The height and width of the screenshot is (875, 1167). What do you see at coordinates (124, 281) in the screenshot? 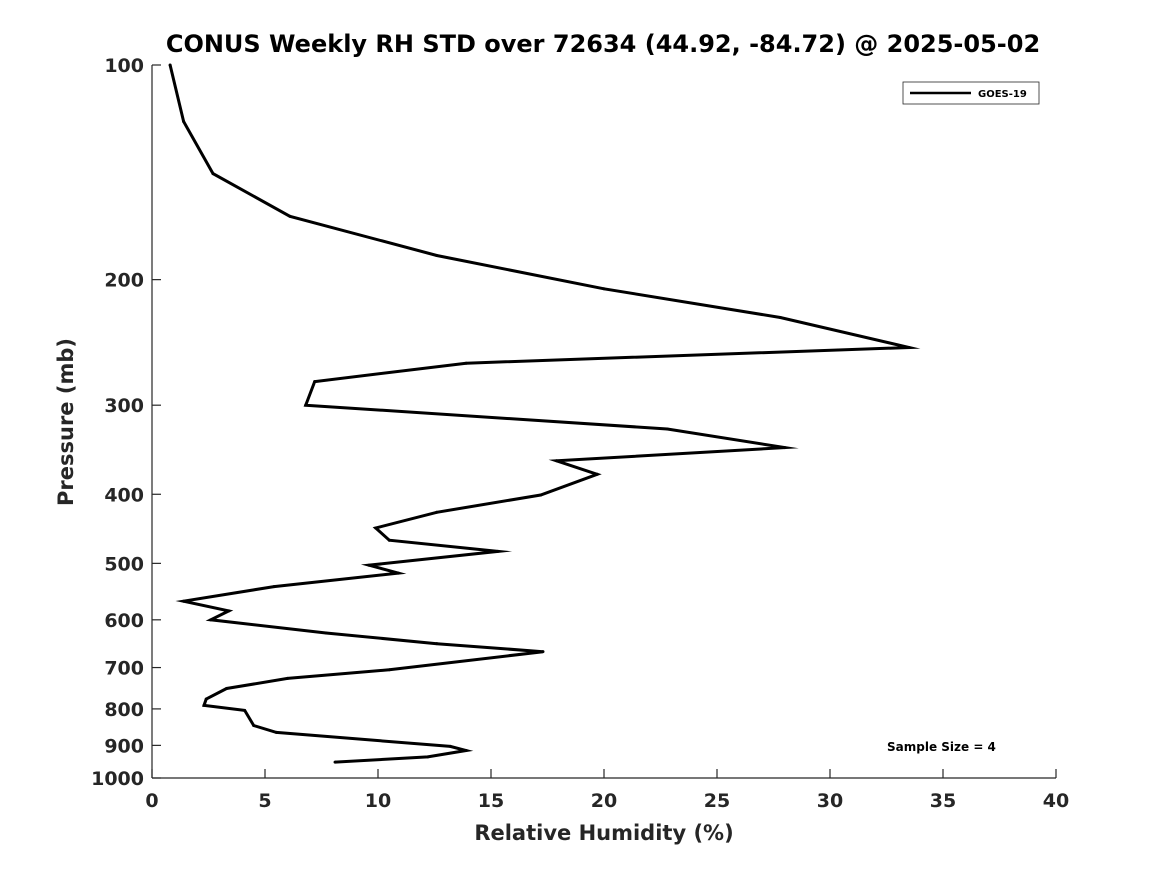
I see `y-tick-label: 200` at bounding box center [124, 281].